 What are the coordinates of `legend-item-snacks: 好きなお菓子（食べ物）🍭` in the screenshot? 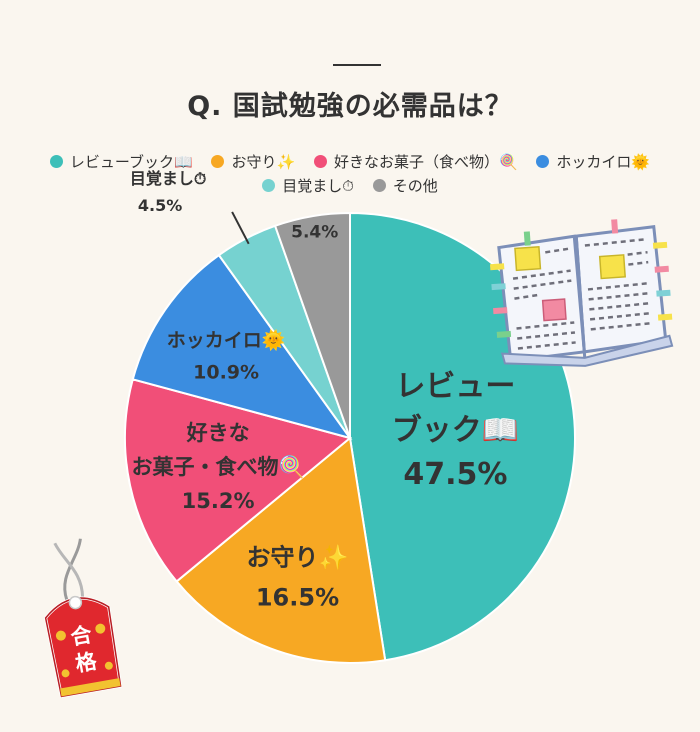 It's located at (415, 162).